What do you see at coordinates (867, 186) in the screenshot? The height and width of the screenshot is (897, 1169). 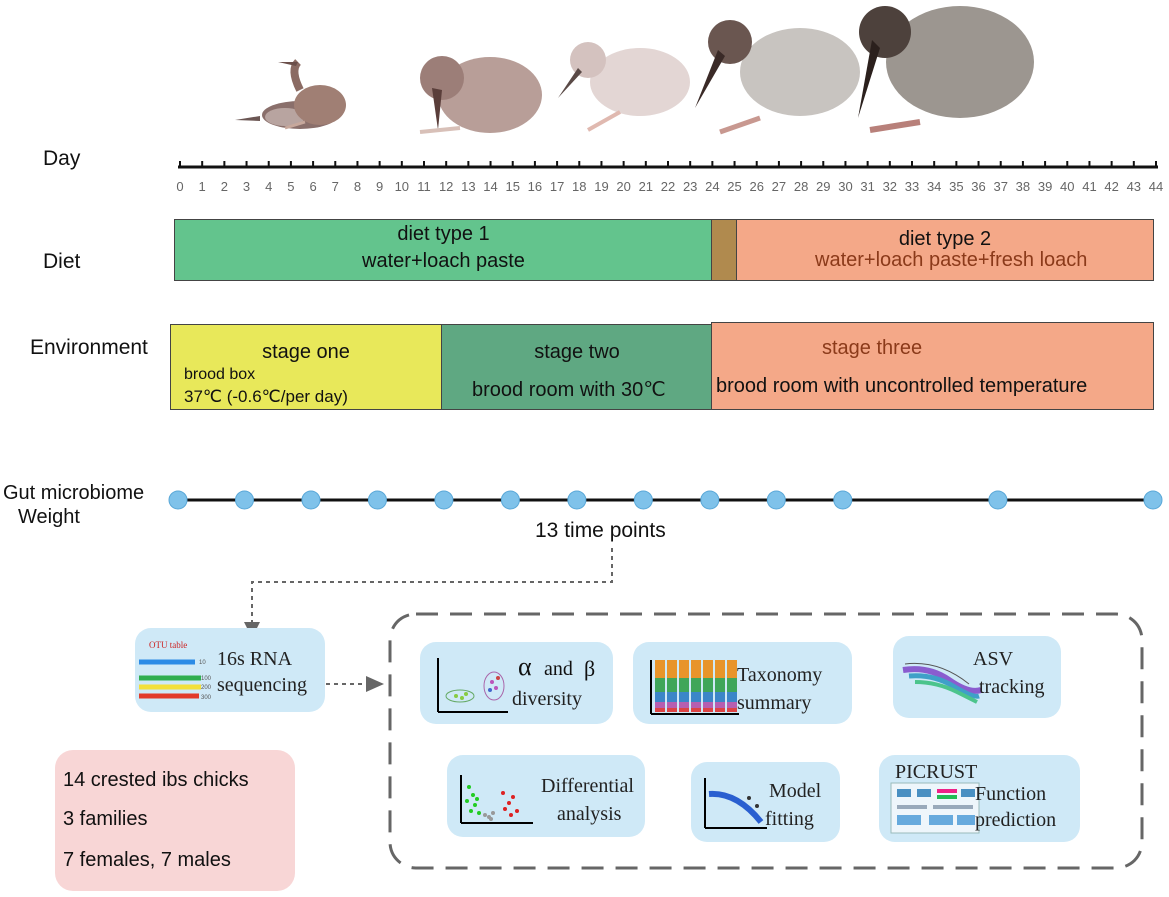 I see `day-tick-label: 31` at bounding box center [867, 186].